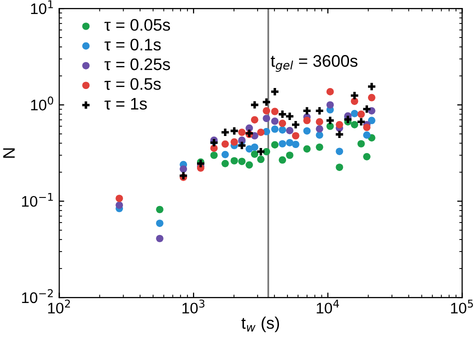 This screenshot has width=474, height=342. Describe the element at coordinates (125, 104) in the screenshot. I see `legend-label: τ = 1s` at that location.